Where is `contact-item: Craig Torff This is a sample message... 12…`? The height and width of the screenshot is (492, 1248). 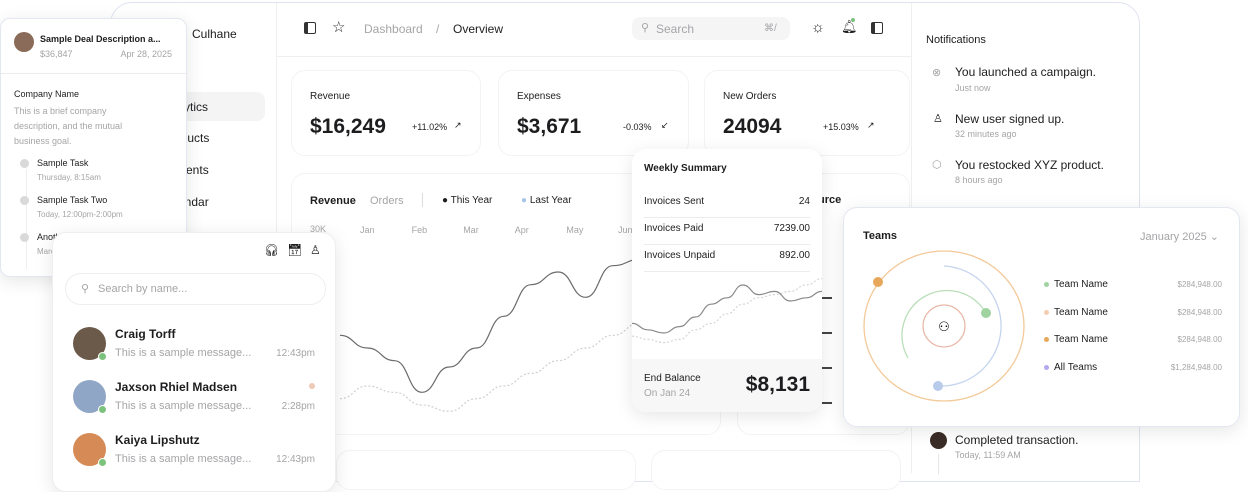 contact-item: Craig Torff This is a sample message... 12… is located at coordinates (198, 345).